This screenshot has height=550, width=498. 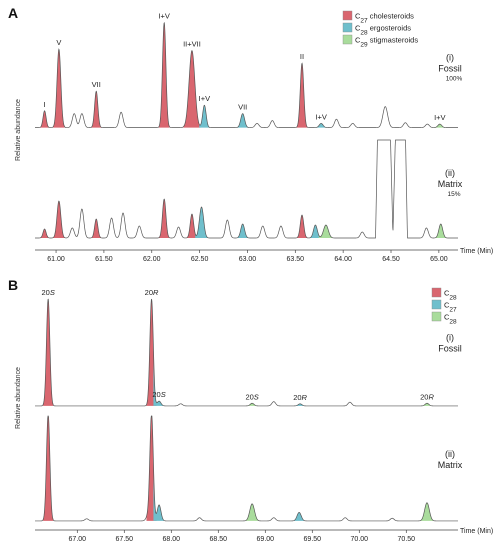 I want to click on x-tick-label: 69.00, so click(x=266, y=539).